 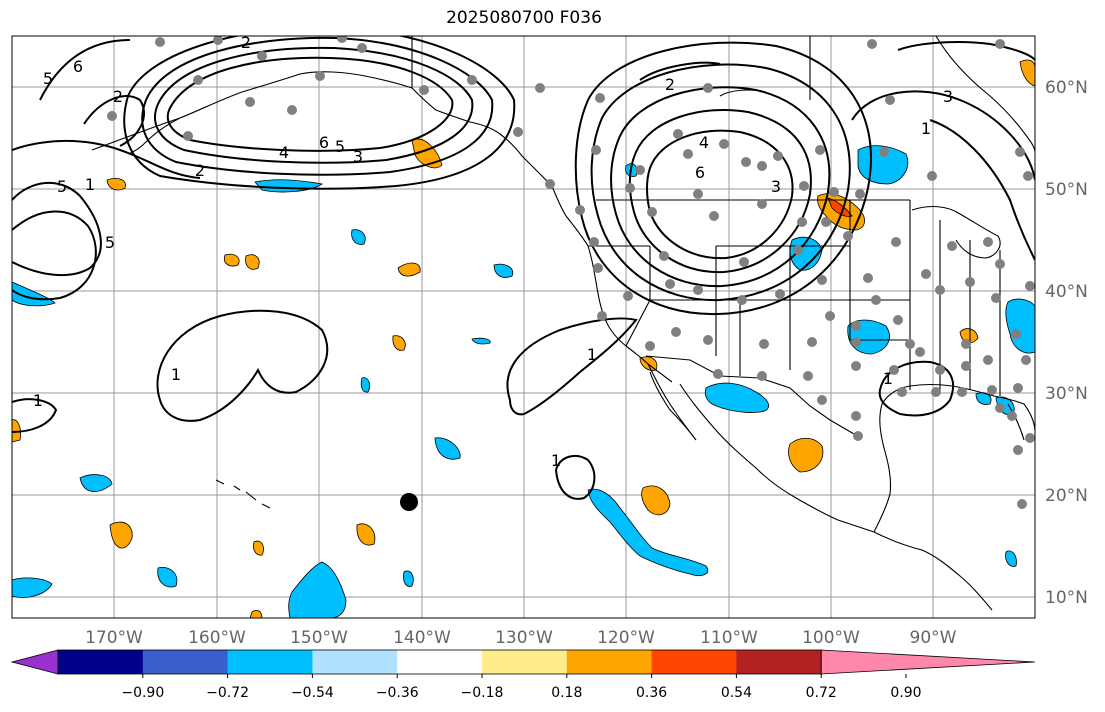 What do you see at coordinates (831, 638) in the screenshot?
I see `longitude-label: 100°W` at bounding box center [831, 638].